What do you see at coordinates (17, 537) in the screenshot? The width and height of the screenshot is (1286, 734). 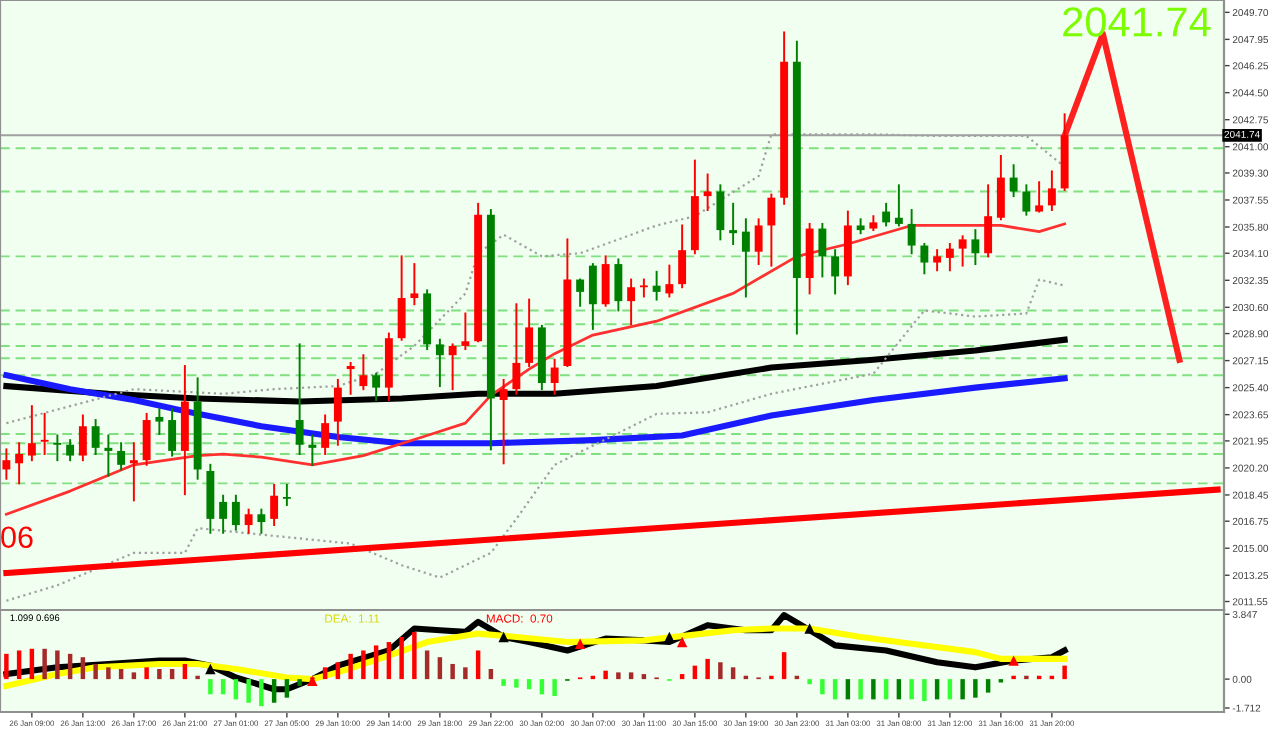 I see `annotation: 06` at bounding box center [17, 537].